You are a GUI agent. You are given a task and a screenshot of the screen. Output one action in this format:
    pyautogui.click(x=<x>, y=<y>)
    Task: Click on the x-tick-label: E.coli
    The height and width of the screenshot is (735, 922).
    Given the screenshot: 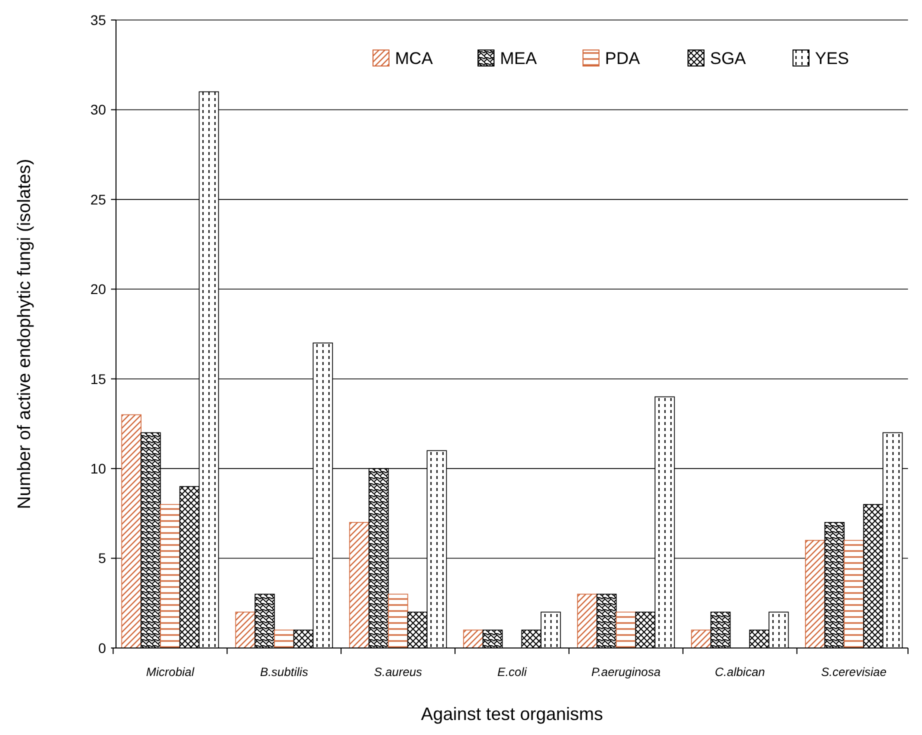 What is the action you would take?
    pyautogui.click(x=512, y=672)
    